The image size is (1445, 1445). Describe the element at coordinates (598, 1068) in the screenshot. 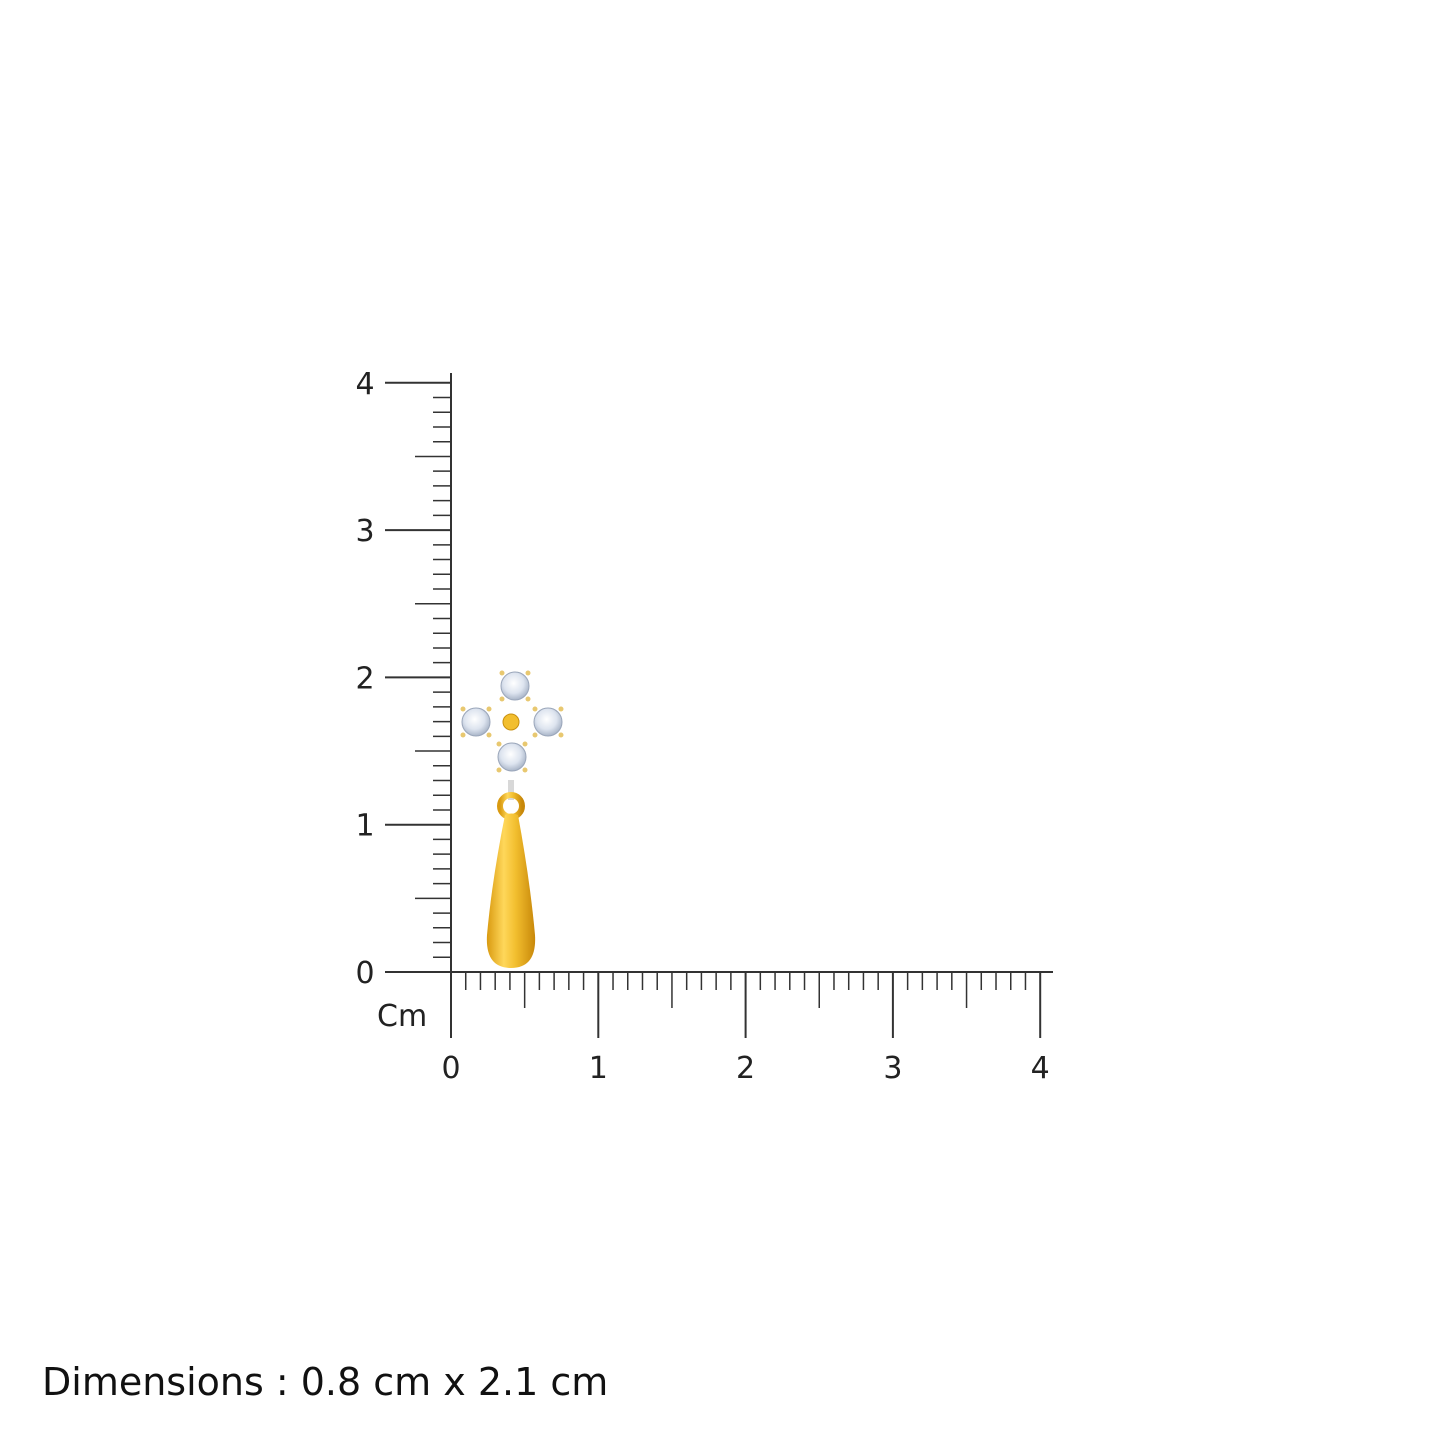

I see `x-tick-label: 1` at that location.